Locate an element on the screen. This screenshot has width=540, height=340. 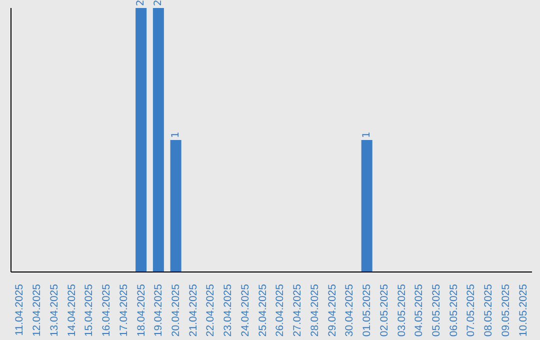
x-tick-label: 25.04.2025 is located at coordinates (262, 310).